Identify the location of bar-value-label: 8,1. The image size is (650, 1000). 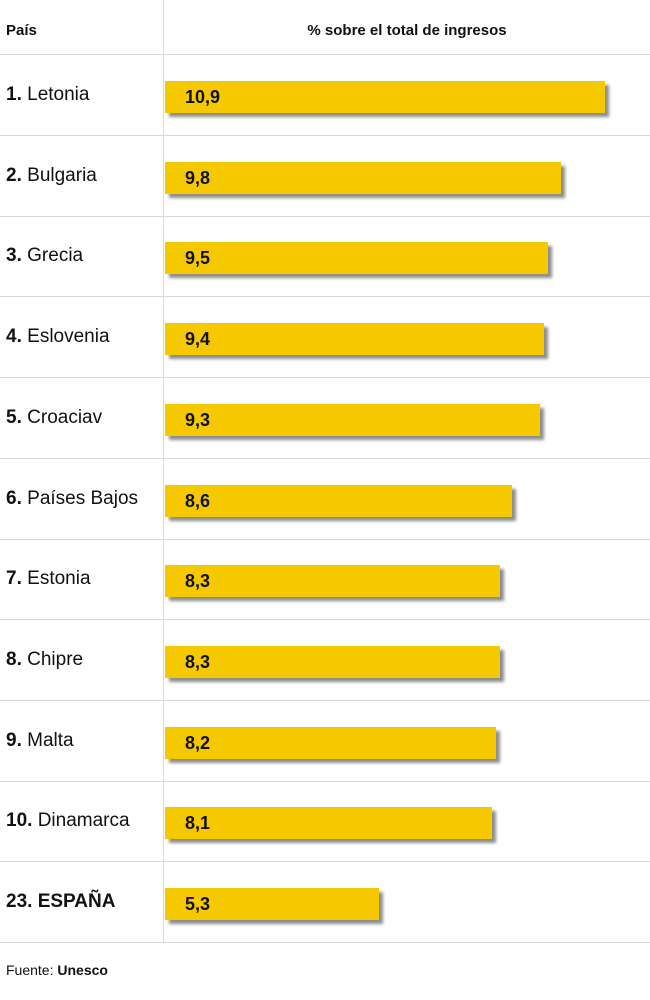
(198, 823).